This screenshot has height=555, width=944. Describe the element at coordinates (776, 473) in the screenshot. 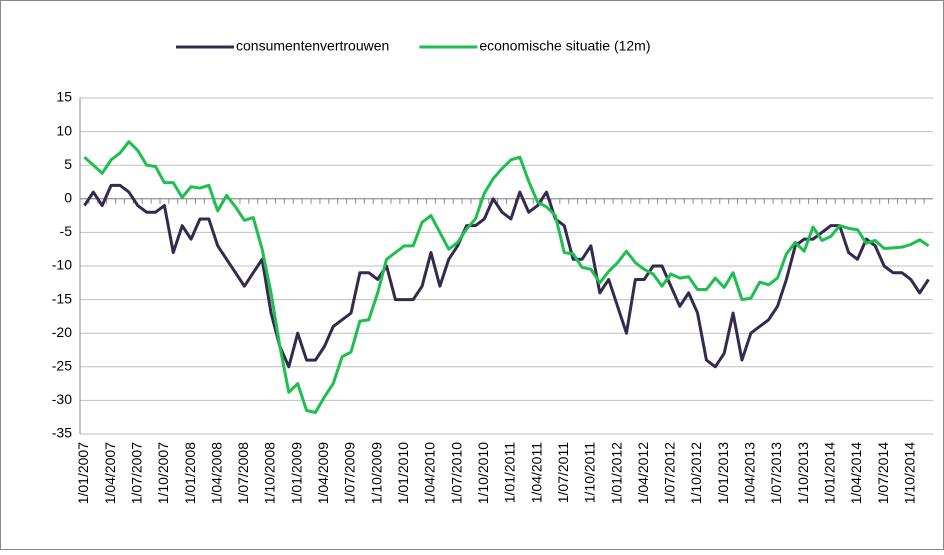

I see `x-tick-label: 1/07/2013` at that location.